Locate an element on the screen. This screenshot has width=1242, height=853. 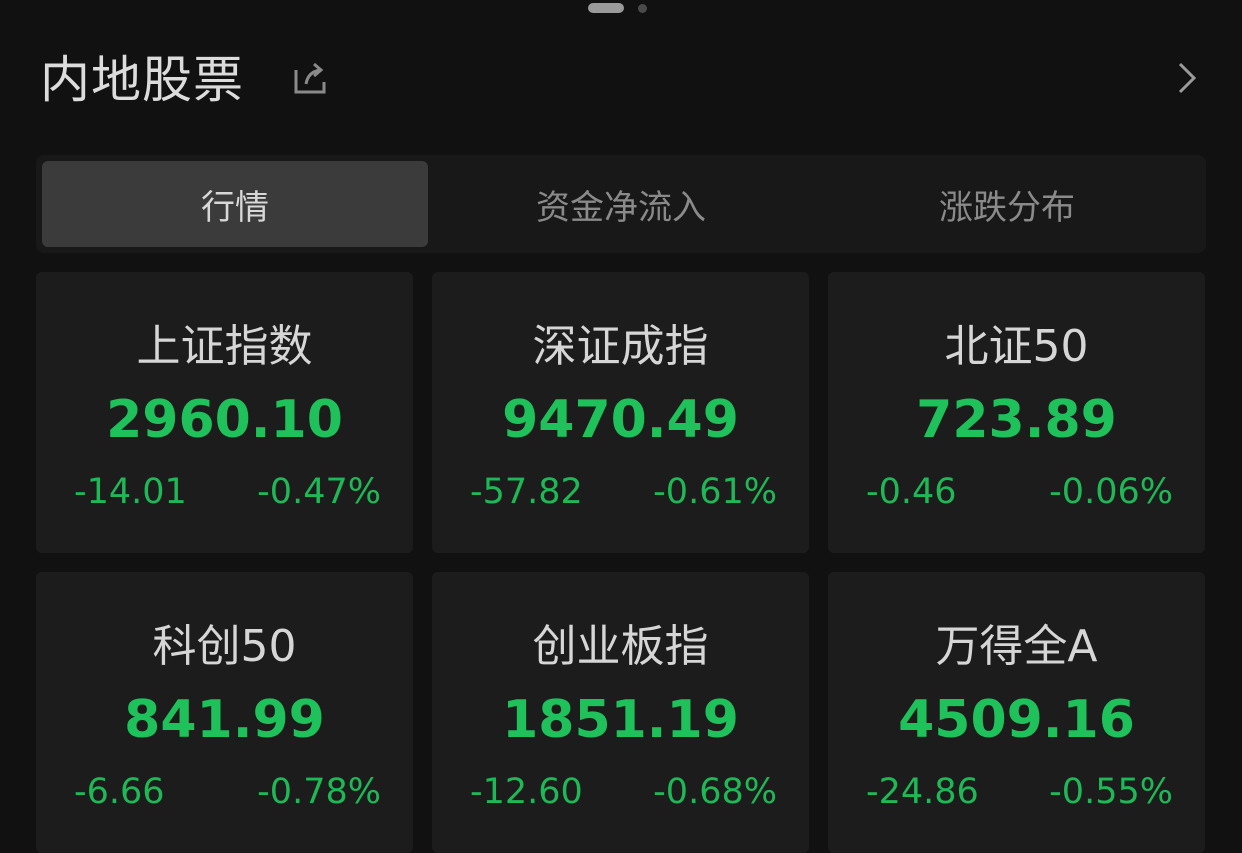
index-card: 创业板指 1851.19 -12.60 -0.68% is located at coordinates (620, 712).